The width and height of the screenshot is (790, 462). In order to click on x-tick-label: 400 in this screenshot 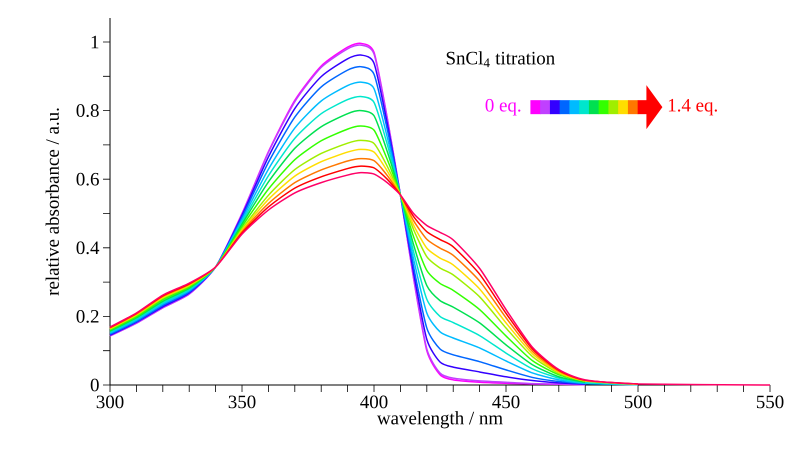, I will do `click(374, 402)`.